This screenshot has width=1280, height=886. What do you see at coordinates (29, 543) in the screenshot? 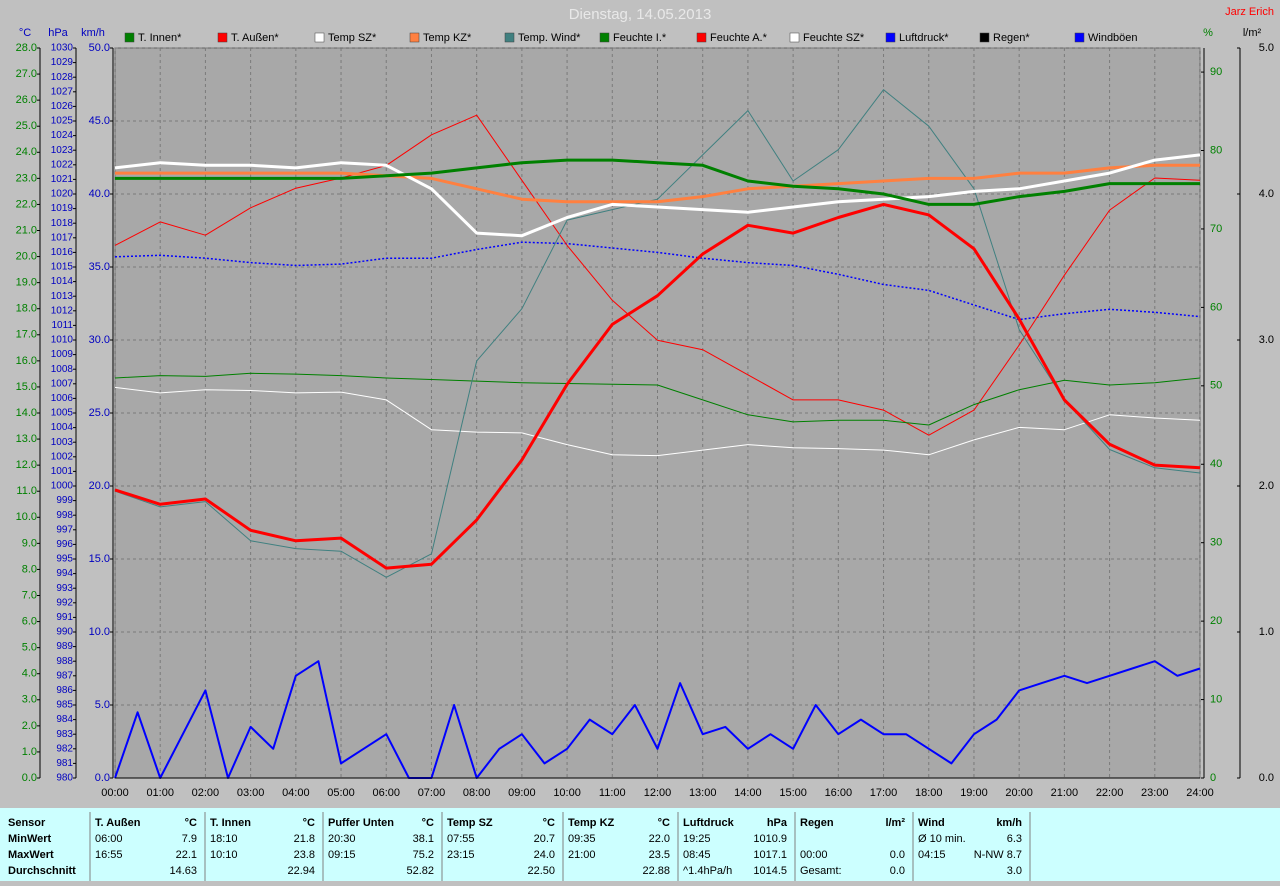
I see `y-tick-label: 9.0` at bounding box center [29, 543].